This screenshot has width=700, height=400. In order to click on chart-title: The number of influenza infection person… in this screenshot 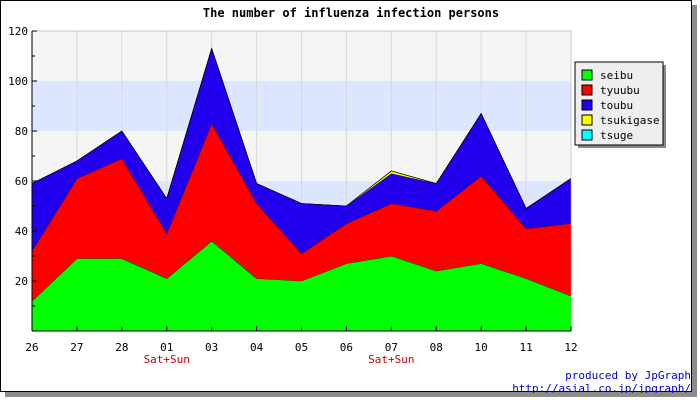, I will do `click(351, 13)`.